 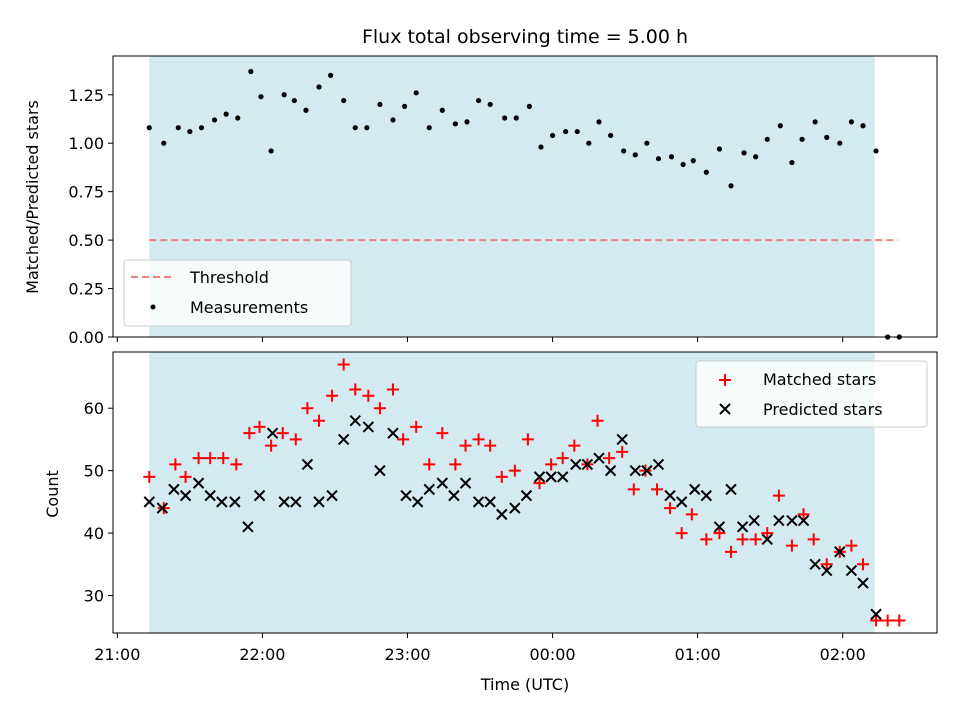 What do you see at coordinates (823, 409) in the screenshot?
I see `legend-predicted-label: Predicted stars` at bounding box center [823, 409].